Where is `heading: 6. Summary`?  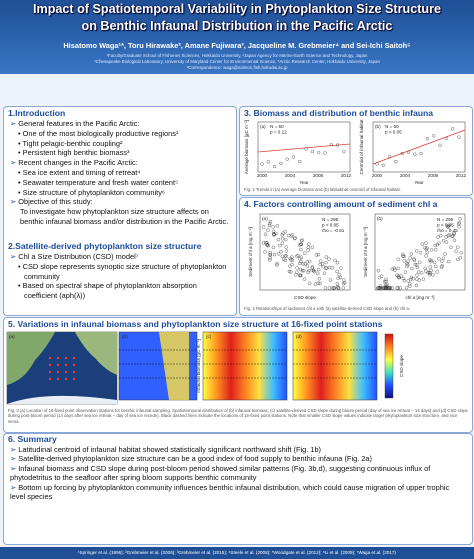
heading: 6. Summary is located at coordinates (32, 439).